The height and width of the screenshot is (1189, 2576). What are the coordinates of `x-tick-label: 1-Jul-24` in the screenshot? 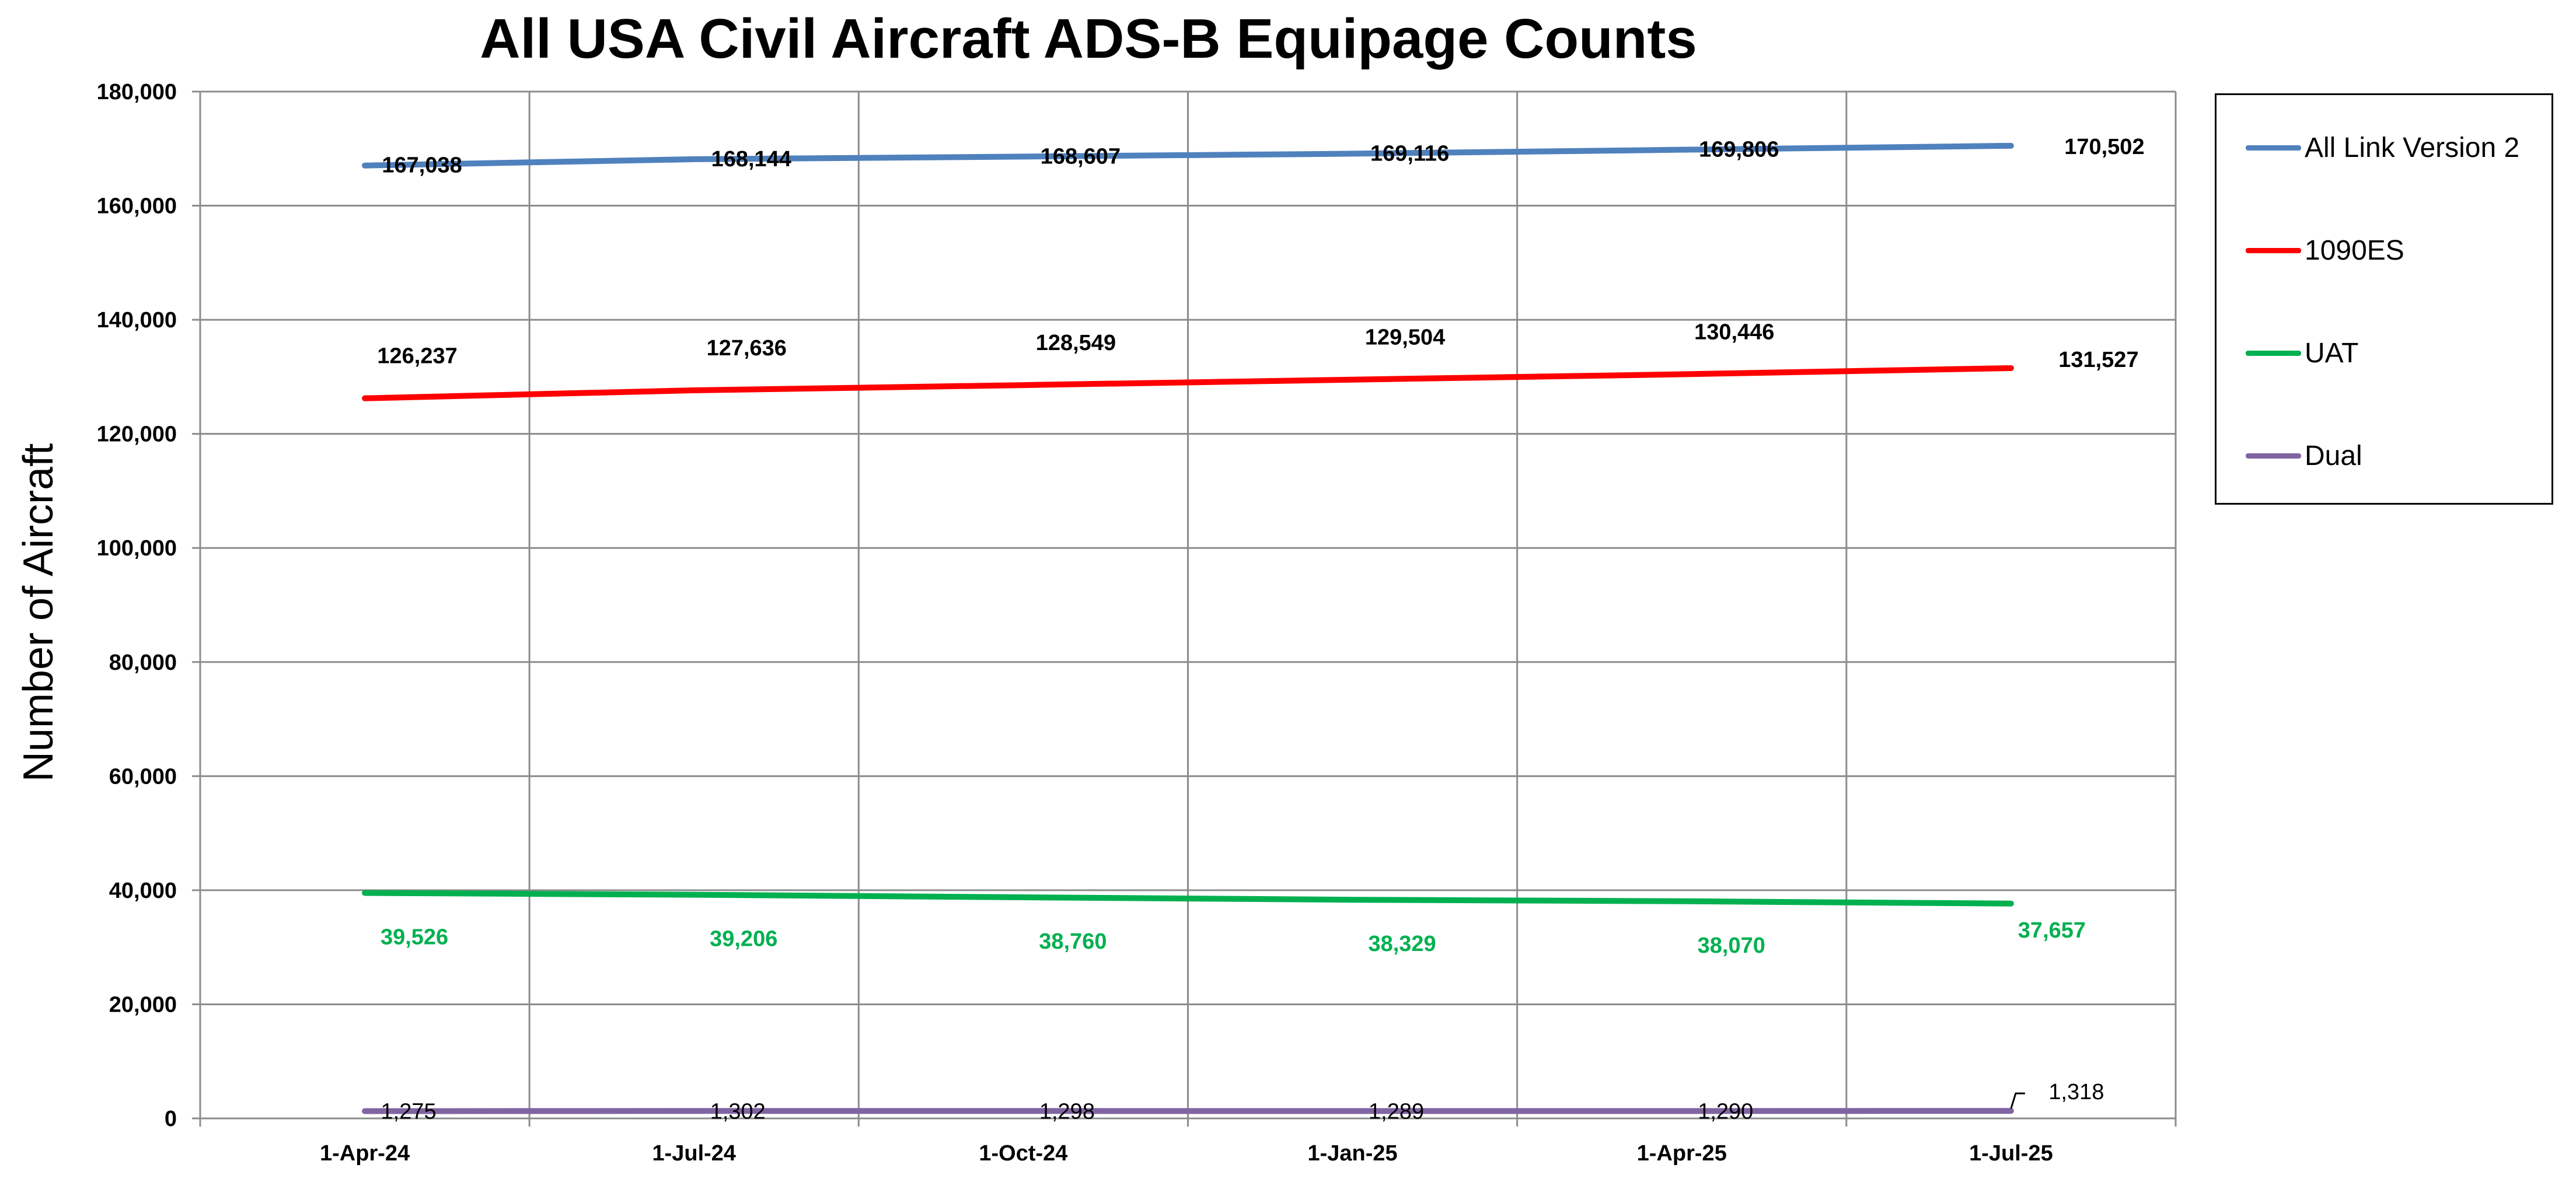 It's located at (694, 1153).